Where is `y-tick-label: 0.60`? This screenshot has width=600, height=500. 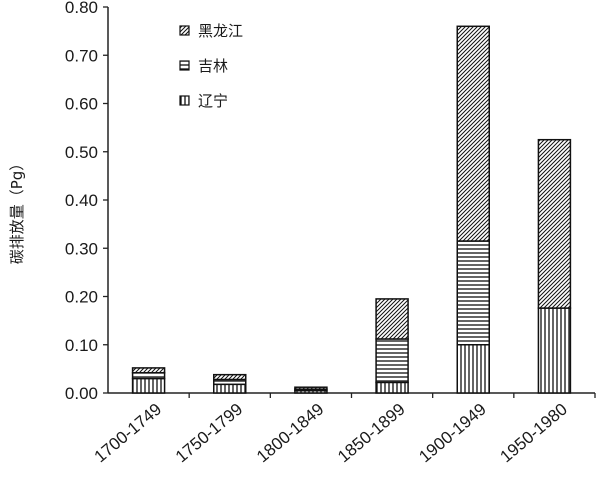
y-tick-label: 0.60 is located at coordinates (81, 104).